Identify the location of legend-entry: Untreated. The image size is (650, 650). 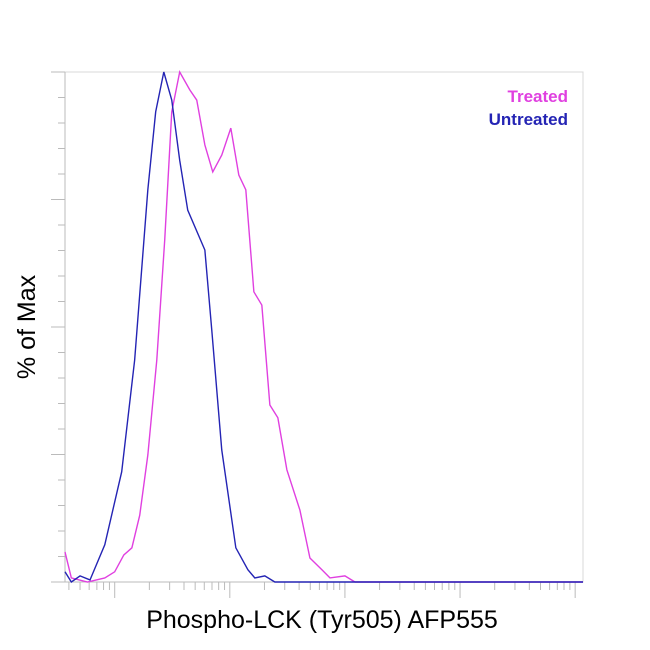
(528, 119).